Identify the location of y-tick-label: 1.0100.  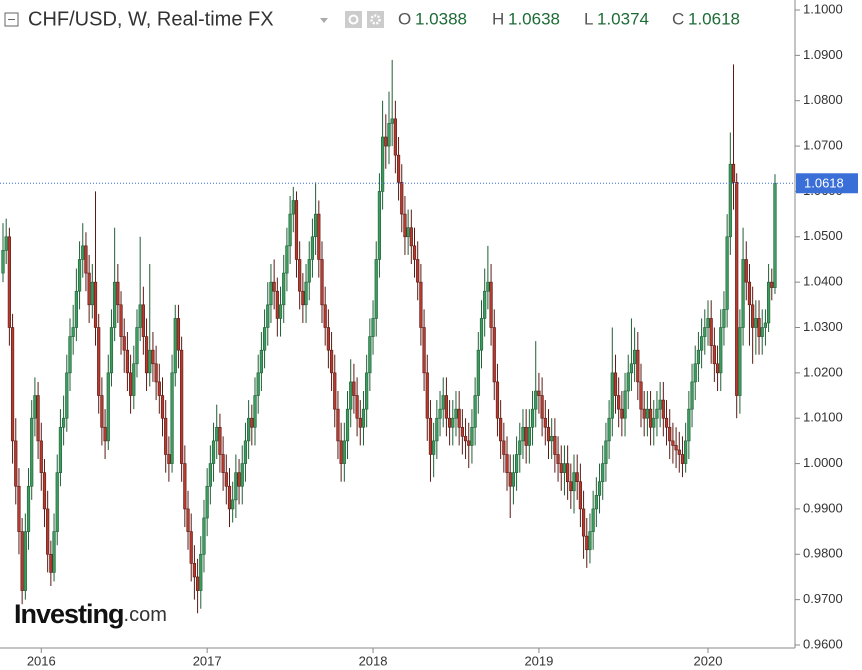
(823, 417).